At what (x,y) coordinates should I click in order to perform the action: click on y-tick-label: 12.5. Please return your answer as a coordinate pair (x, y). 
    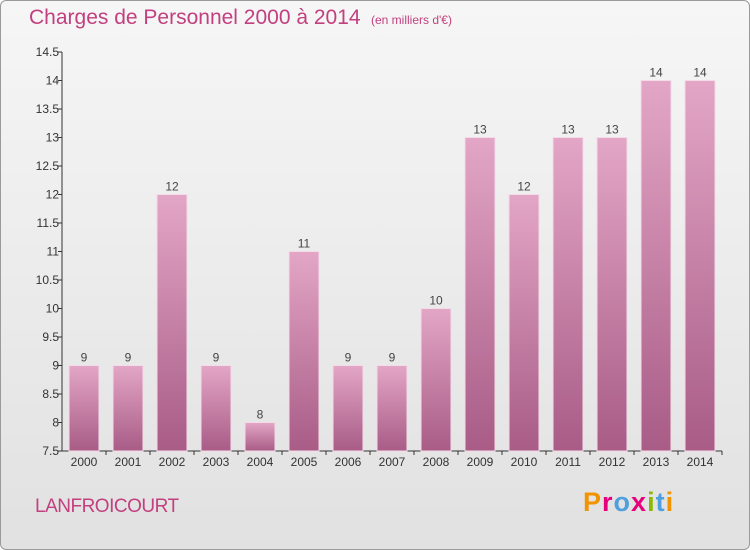
    Looking at the image, I should click on (48, 166).